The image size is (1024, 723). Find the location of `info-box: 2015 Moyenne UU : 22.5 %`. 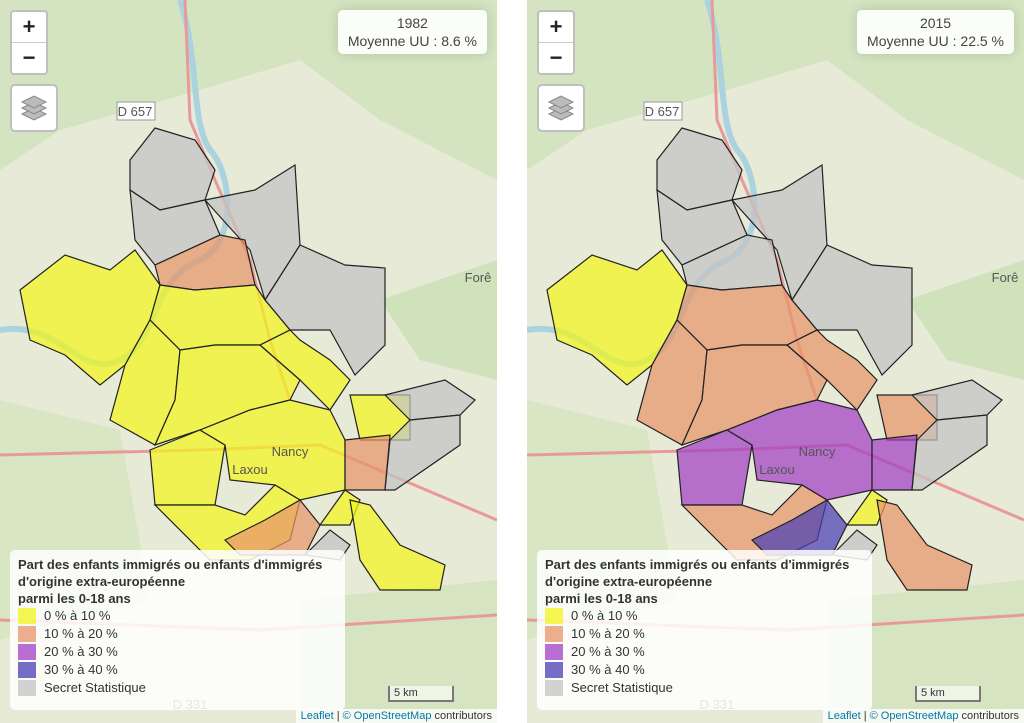

info-box: 2015 Moyenne UU : 22.5 % is located at coordinates (935, 32).